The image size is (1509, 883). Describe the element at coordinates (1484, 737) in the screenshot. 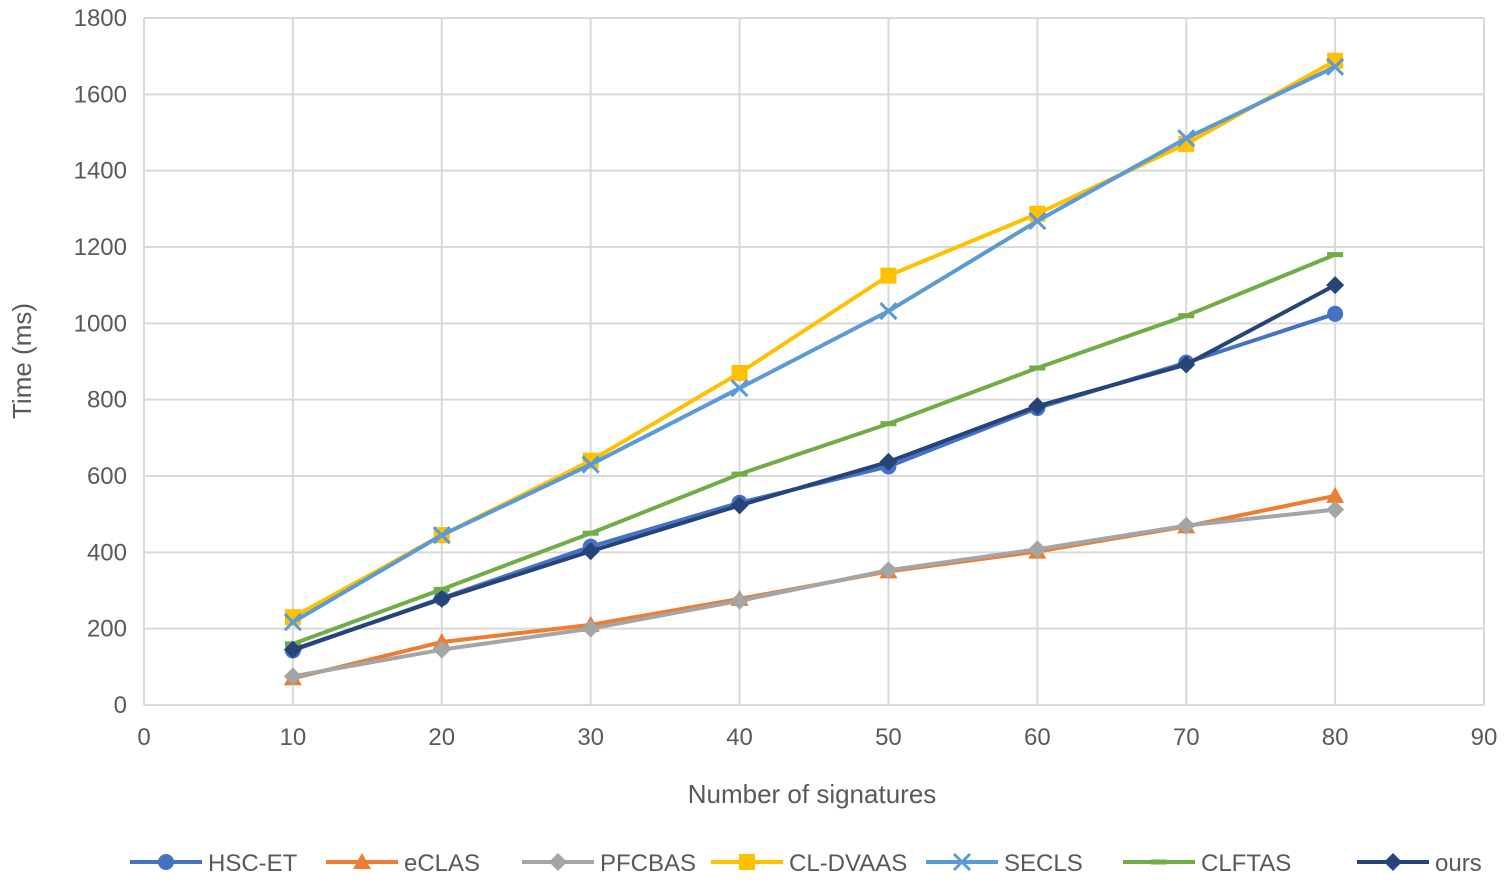

I see `x-tick-label: 90` at that location.